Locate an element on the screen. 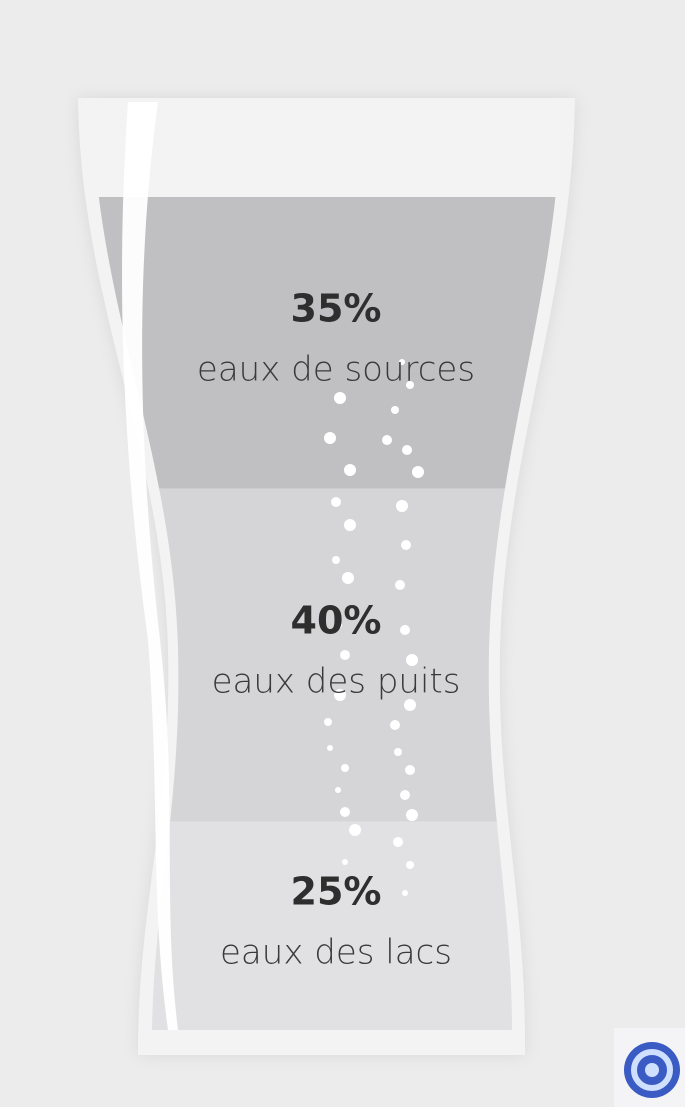 Image resolution: width=685 pixels, height=1107 pixels. category-label: eaux des puits is located at coordinates (336, 682).